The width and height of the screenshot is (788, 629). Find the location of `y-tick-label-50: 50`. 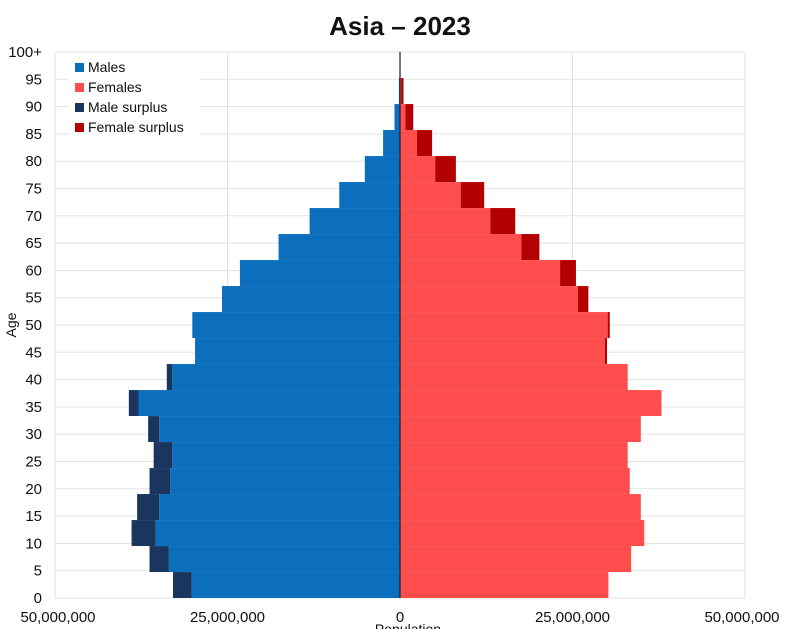

y-tick-label-50: 50 is located at coordinates (33, 325).